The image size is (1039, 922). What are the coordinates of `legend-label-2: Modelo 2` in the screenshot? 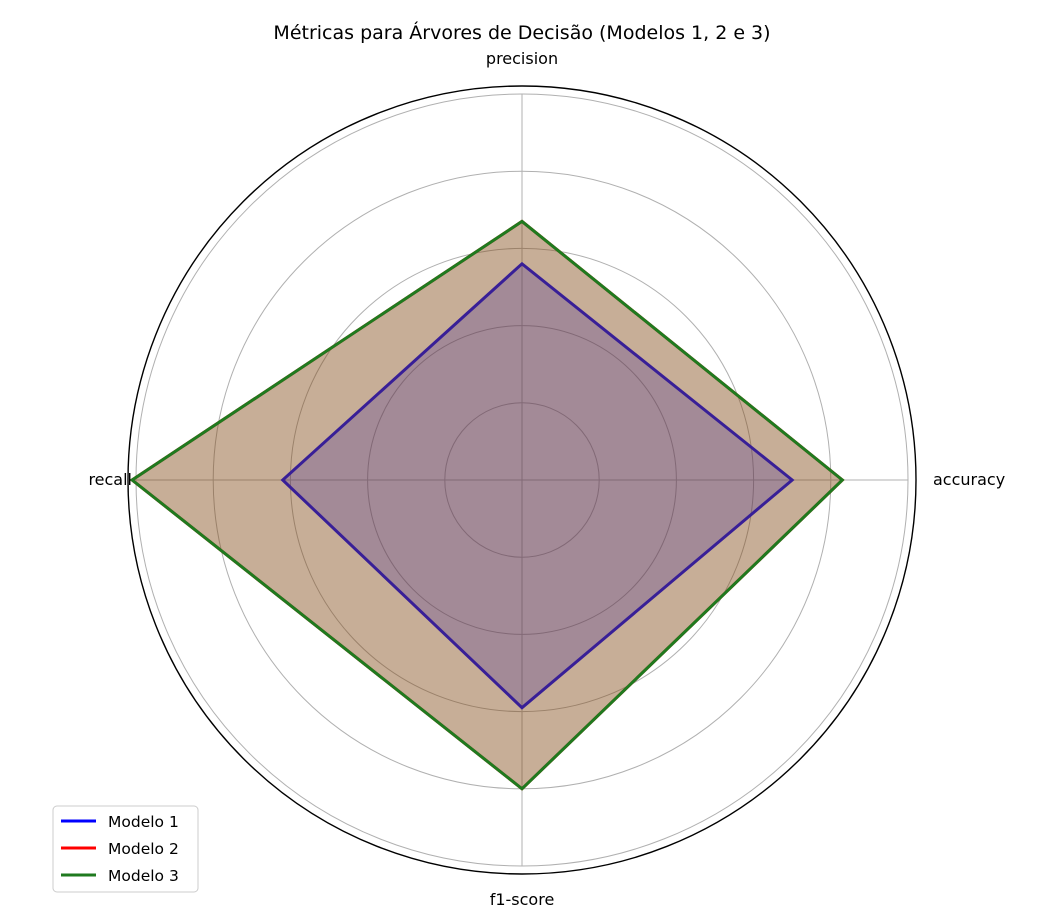 It's located at (143, 849).